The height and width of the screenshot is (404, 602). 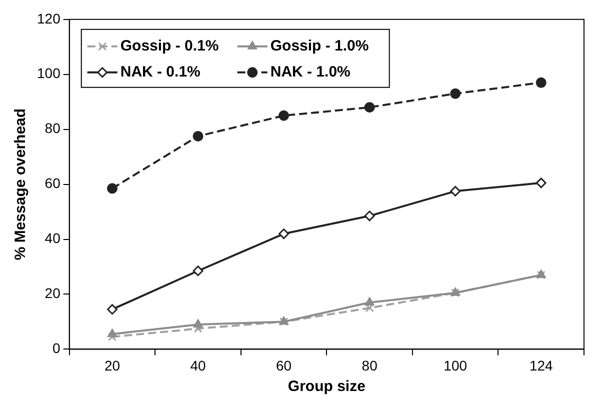 I want to click on x-tick-label: 20, so click(x=112, y=365).